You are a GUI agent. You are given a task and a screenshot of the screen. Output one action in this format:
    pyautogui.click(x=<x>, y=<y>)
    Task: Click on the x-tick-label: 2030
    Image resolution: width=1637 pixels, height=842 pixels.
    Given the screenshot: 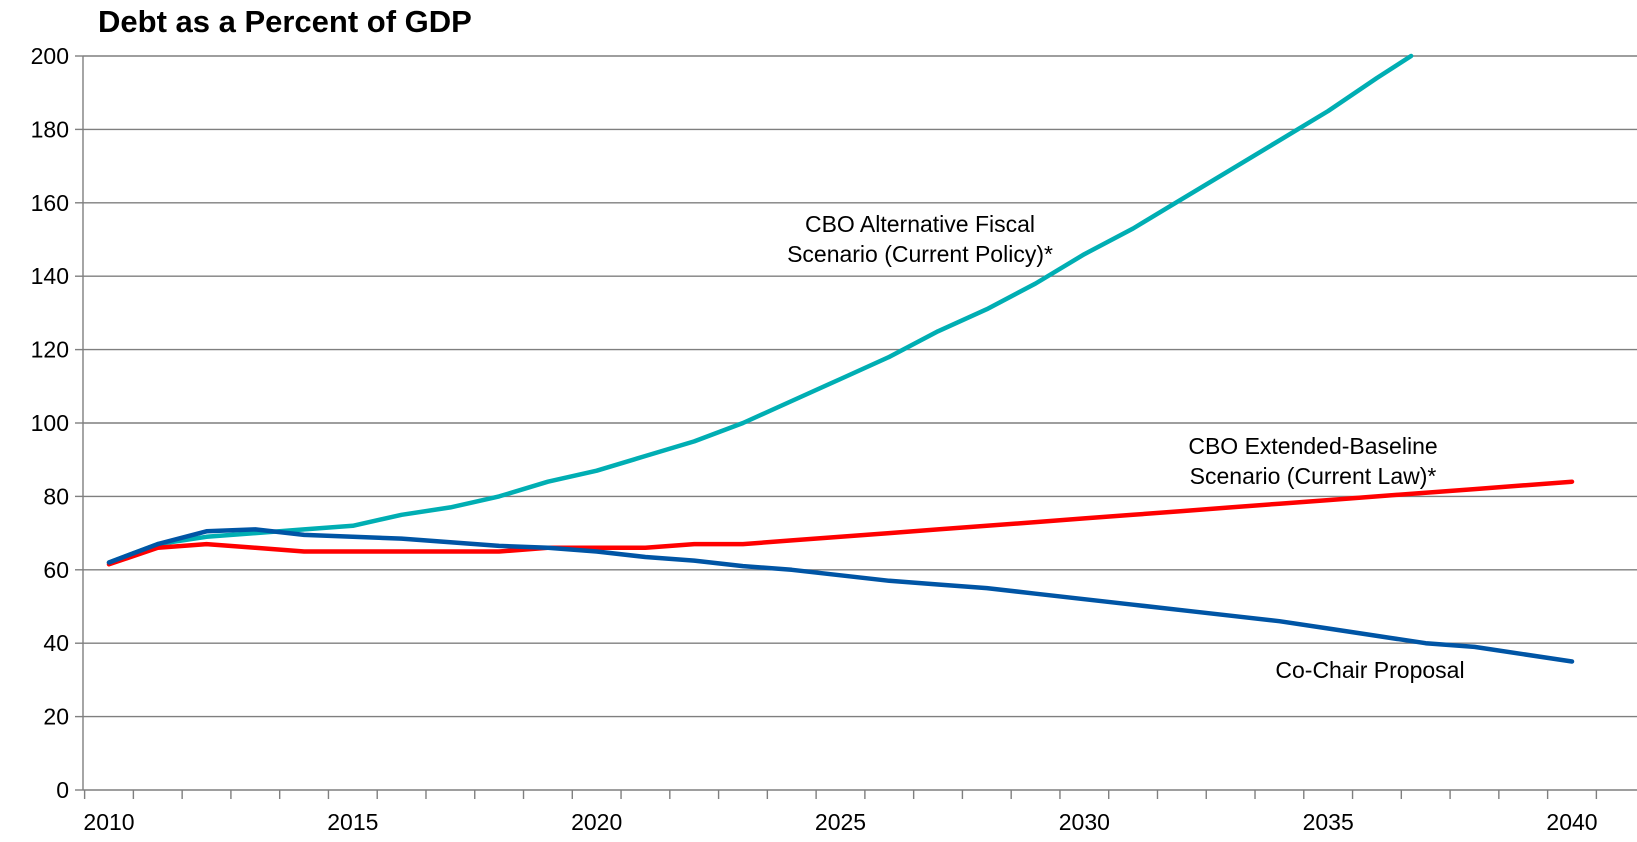 What is the action you would take?
    pyautogui.click(x=1084, y=822)
    